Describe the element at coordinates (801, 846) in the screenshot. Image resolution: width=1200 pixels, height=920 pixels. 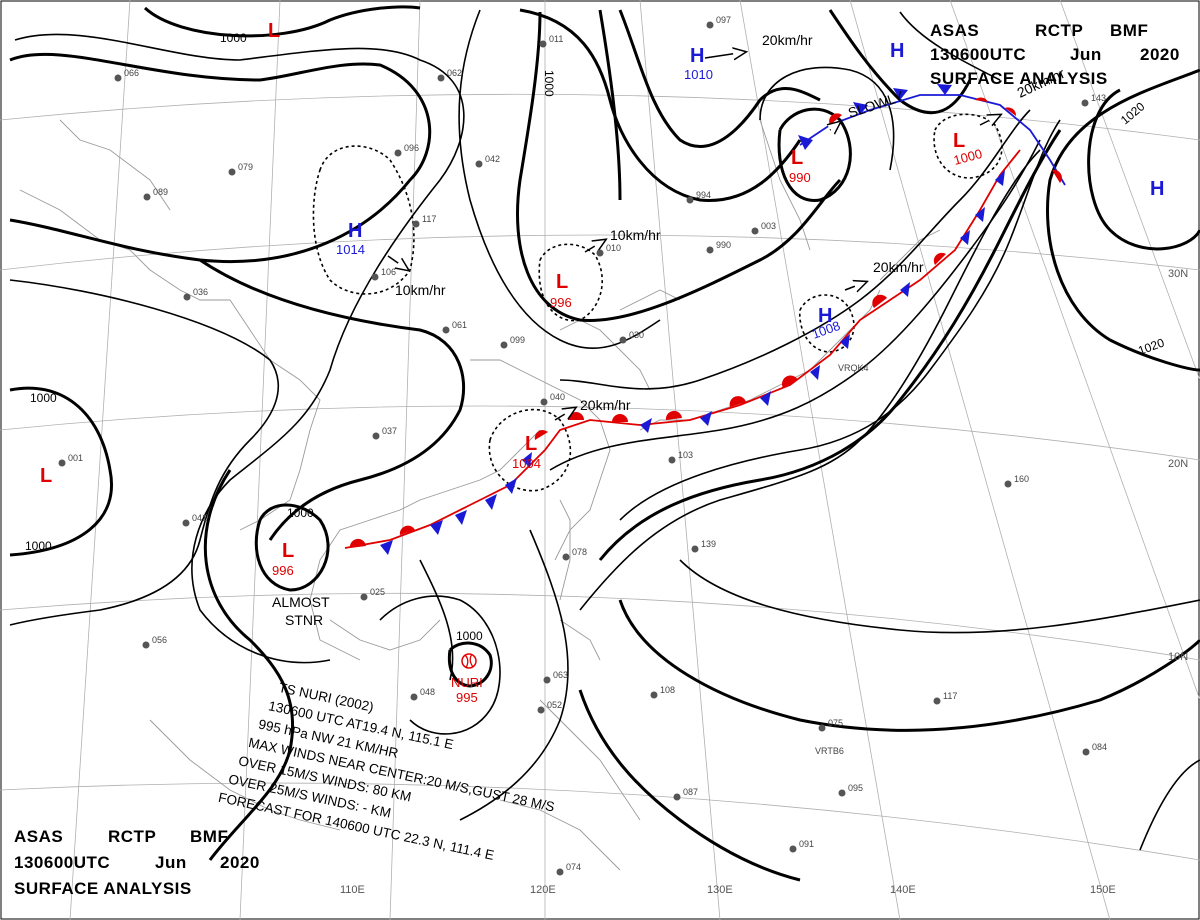
I see `station-plot: 091` at that location.